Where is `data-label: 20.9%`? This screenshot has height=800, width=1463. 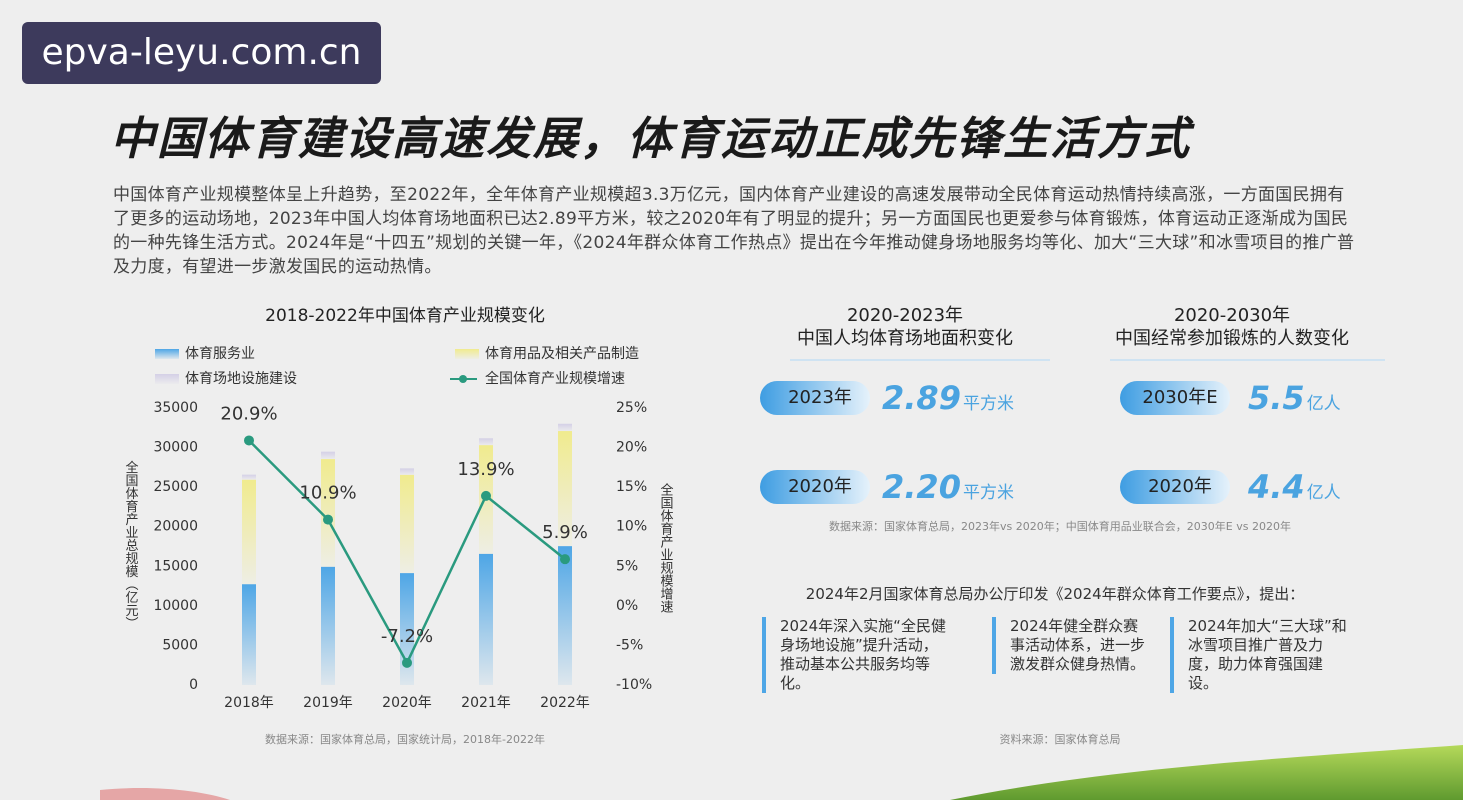 data-label: 20.9% is located at coordinates (248, 413).